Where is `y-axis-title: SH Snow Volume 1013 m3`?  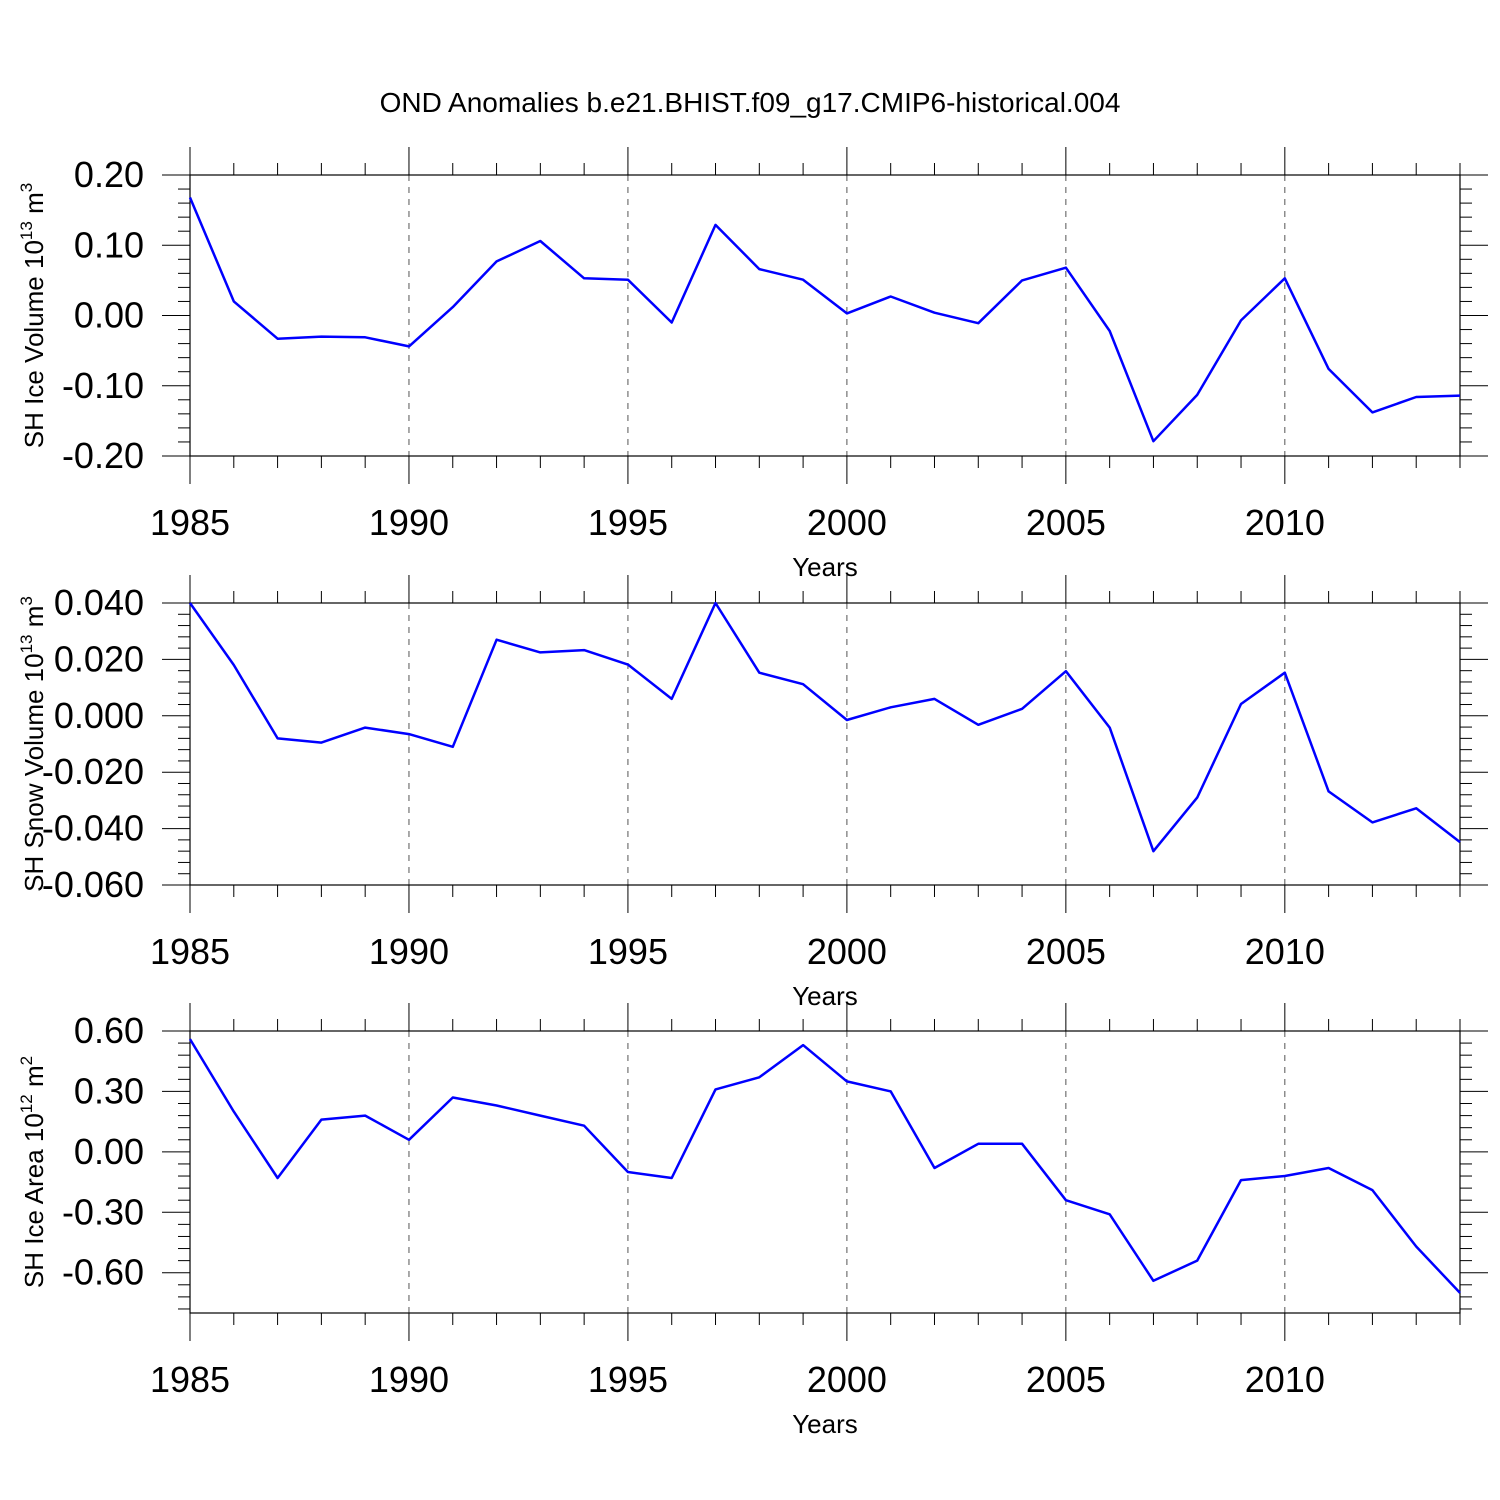
y-axis-title: SH Snow Volume 1013 m3 is located at coordinates (33, 744).